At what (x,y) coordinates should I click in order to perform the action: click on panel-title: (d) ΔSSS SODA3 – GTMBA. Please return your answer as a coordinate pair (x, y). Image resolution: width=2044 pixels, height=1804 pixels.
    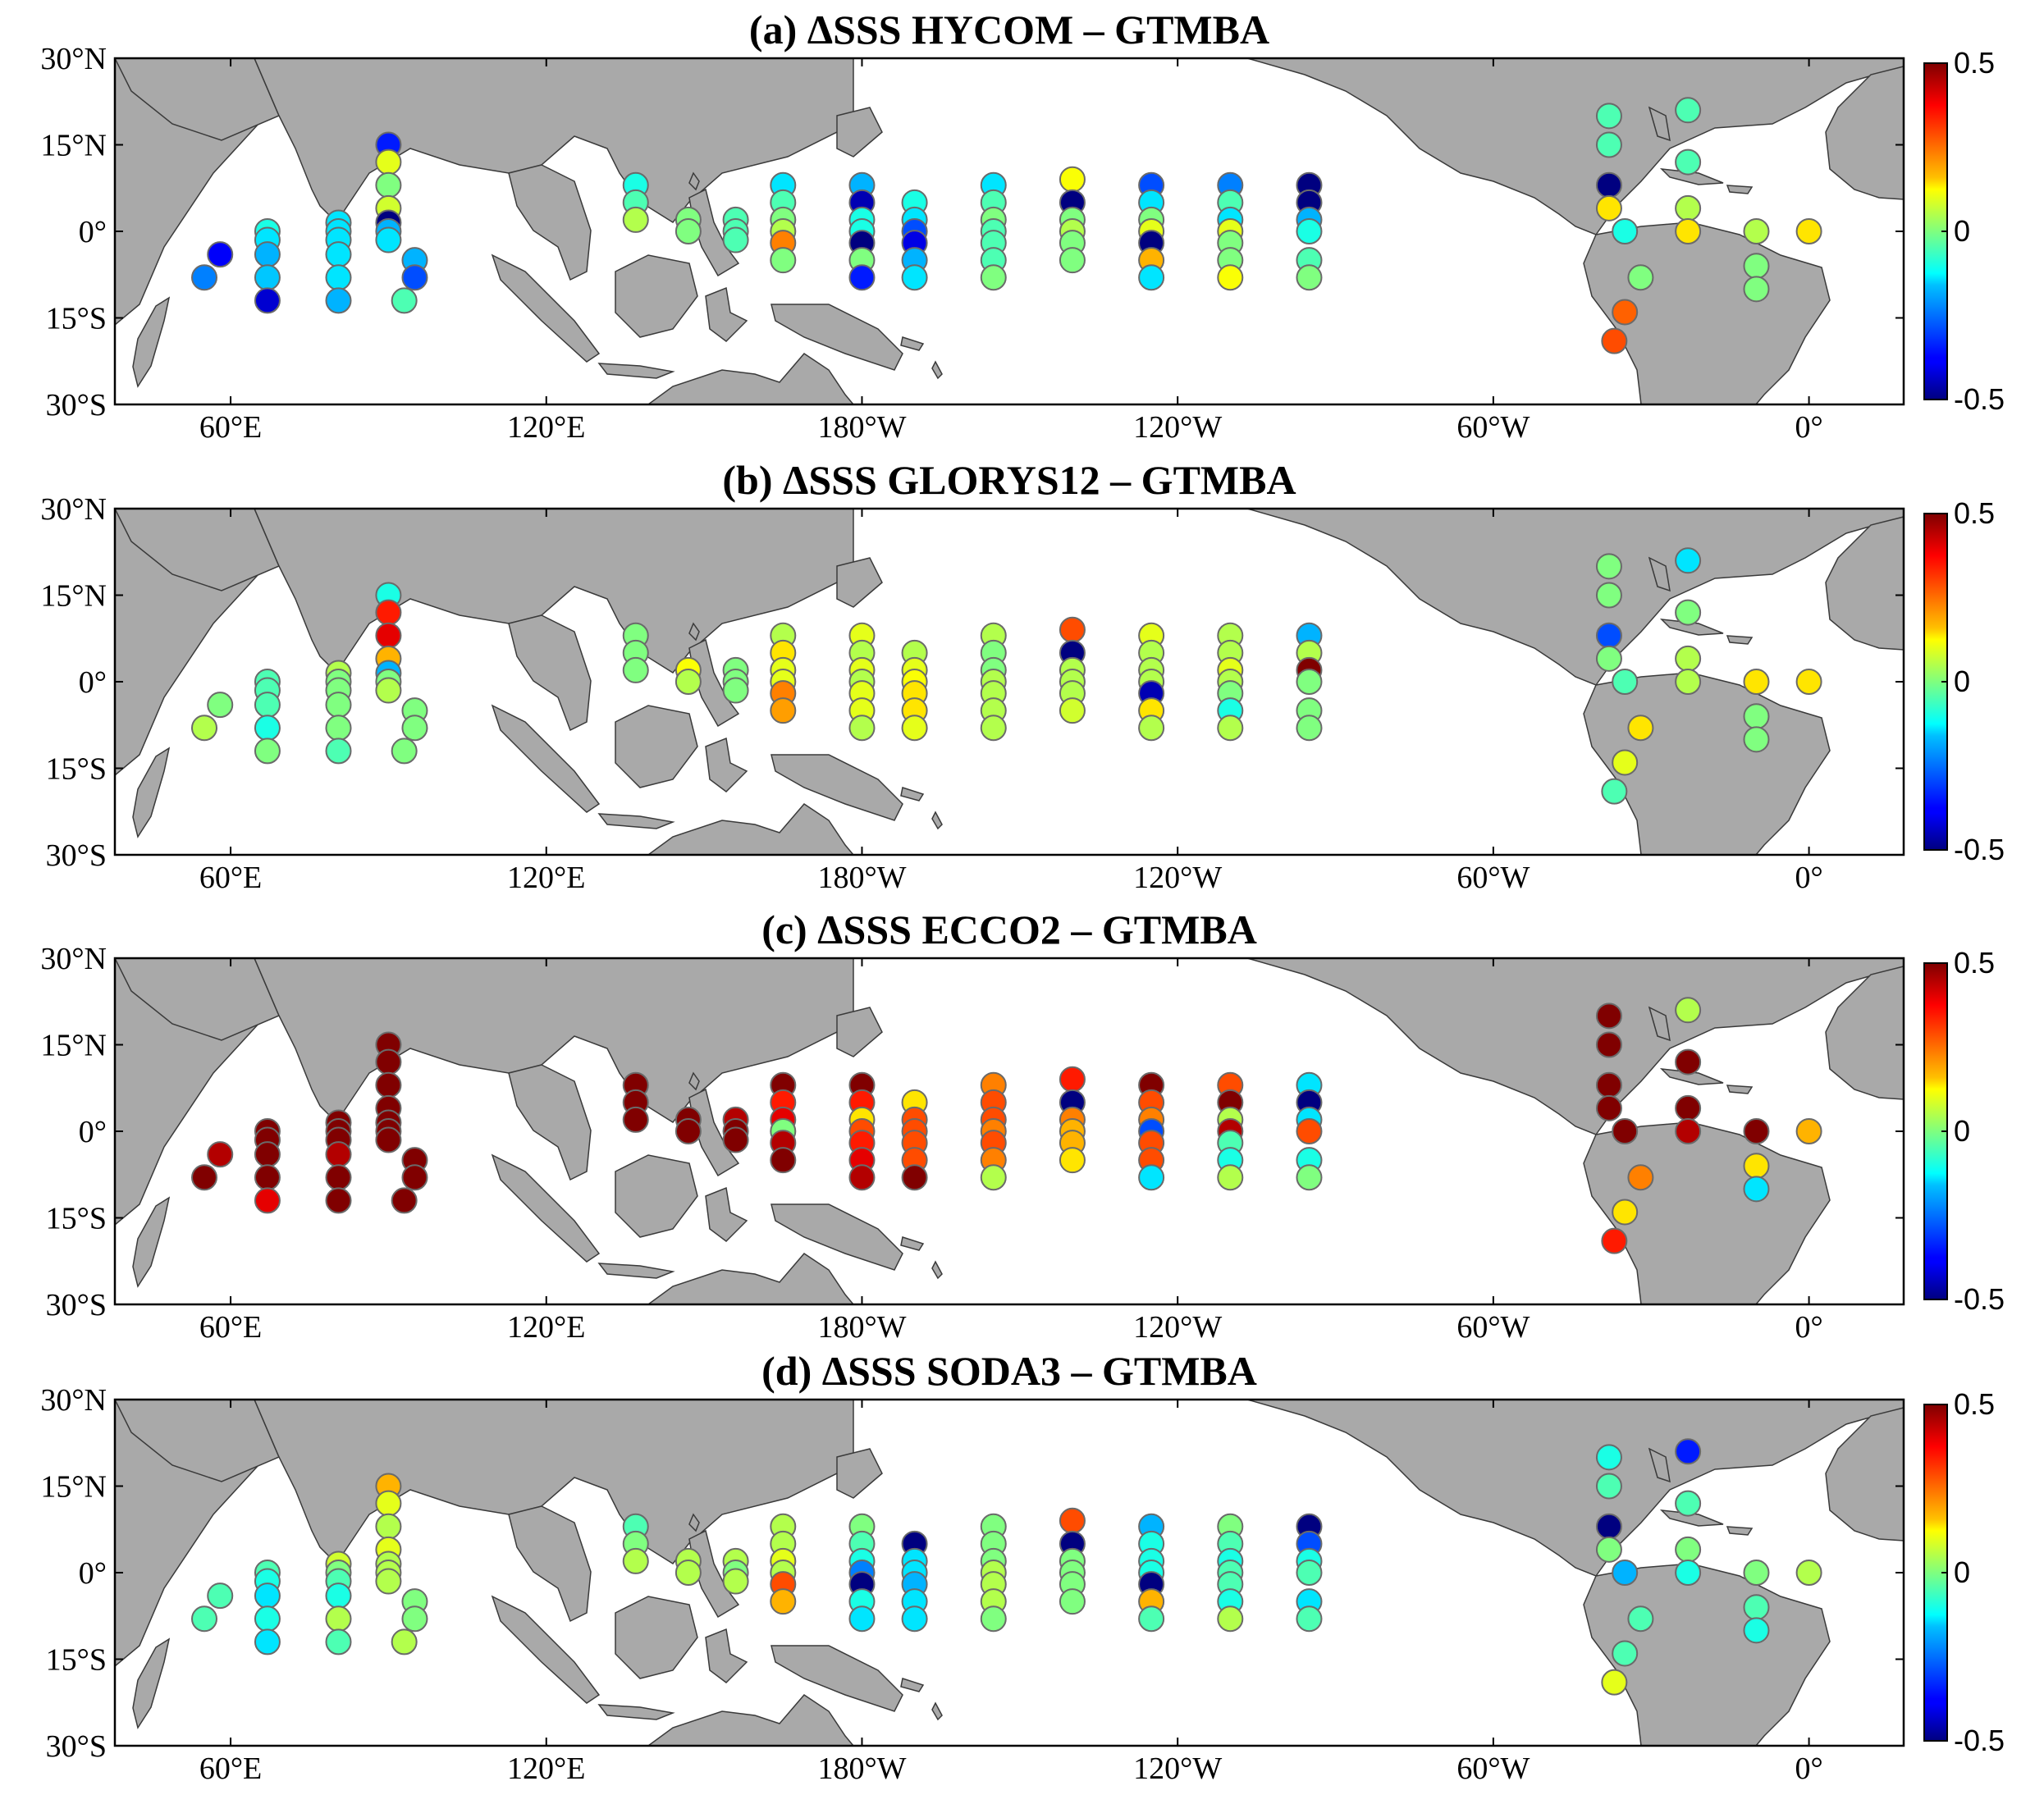
    Looking at the image, I should click on (1009, 1371).